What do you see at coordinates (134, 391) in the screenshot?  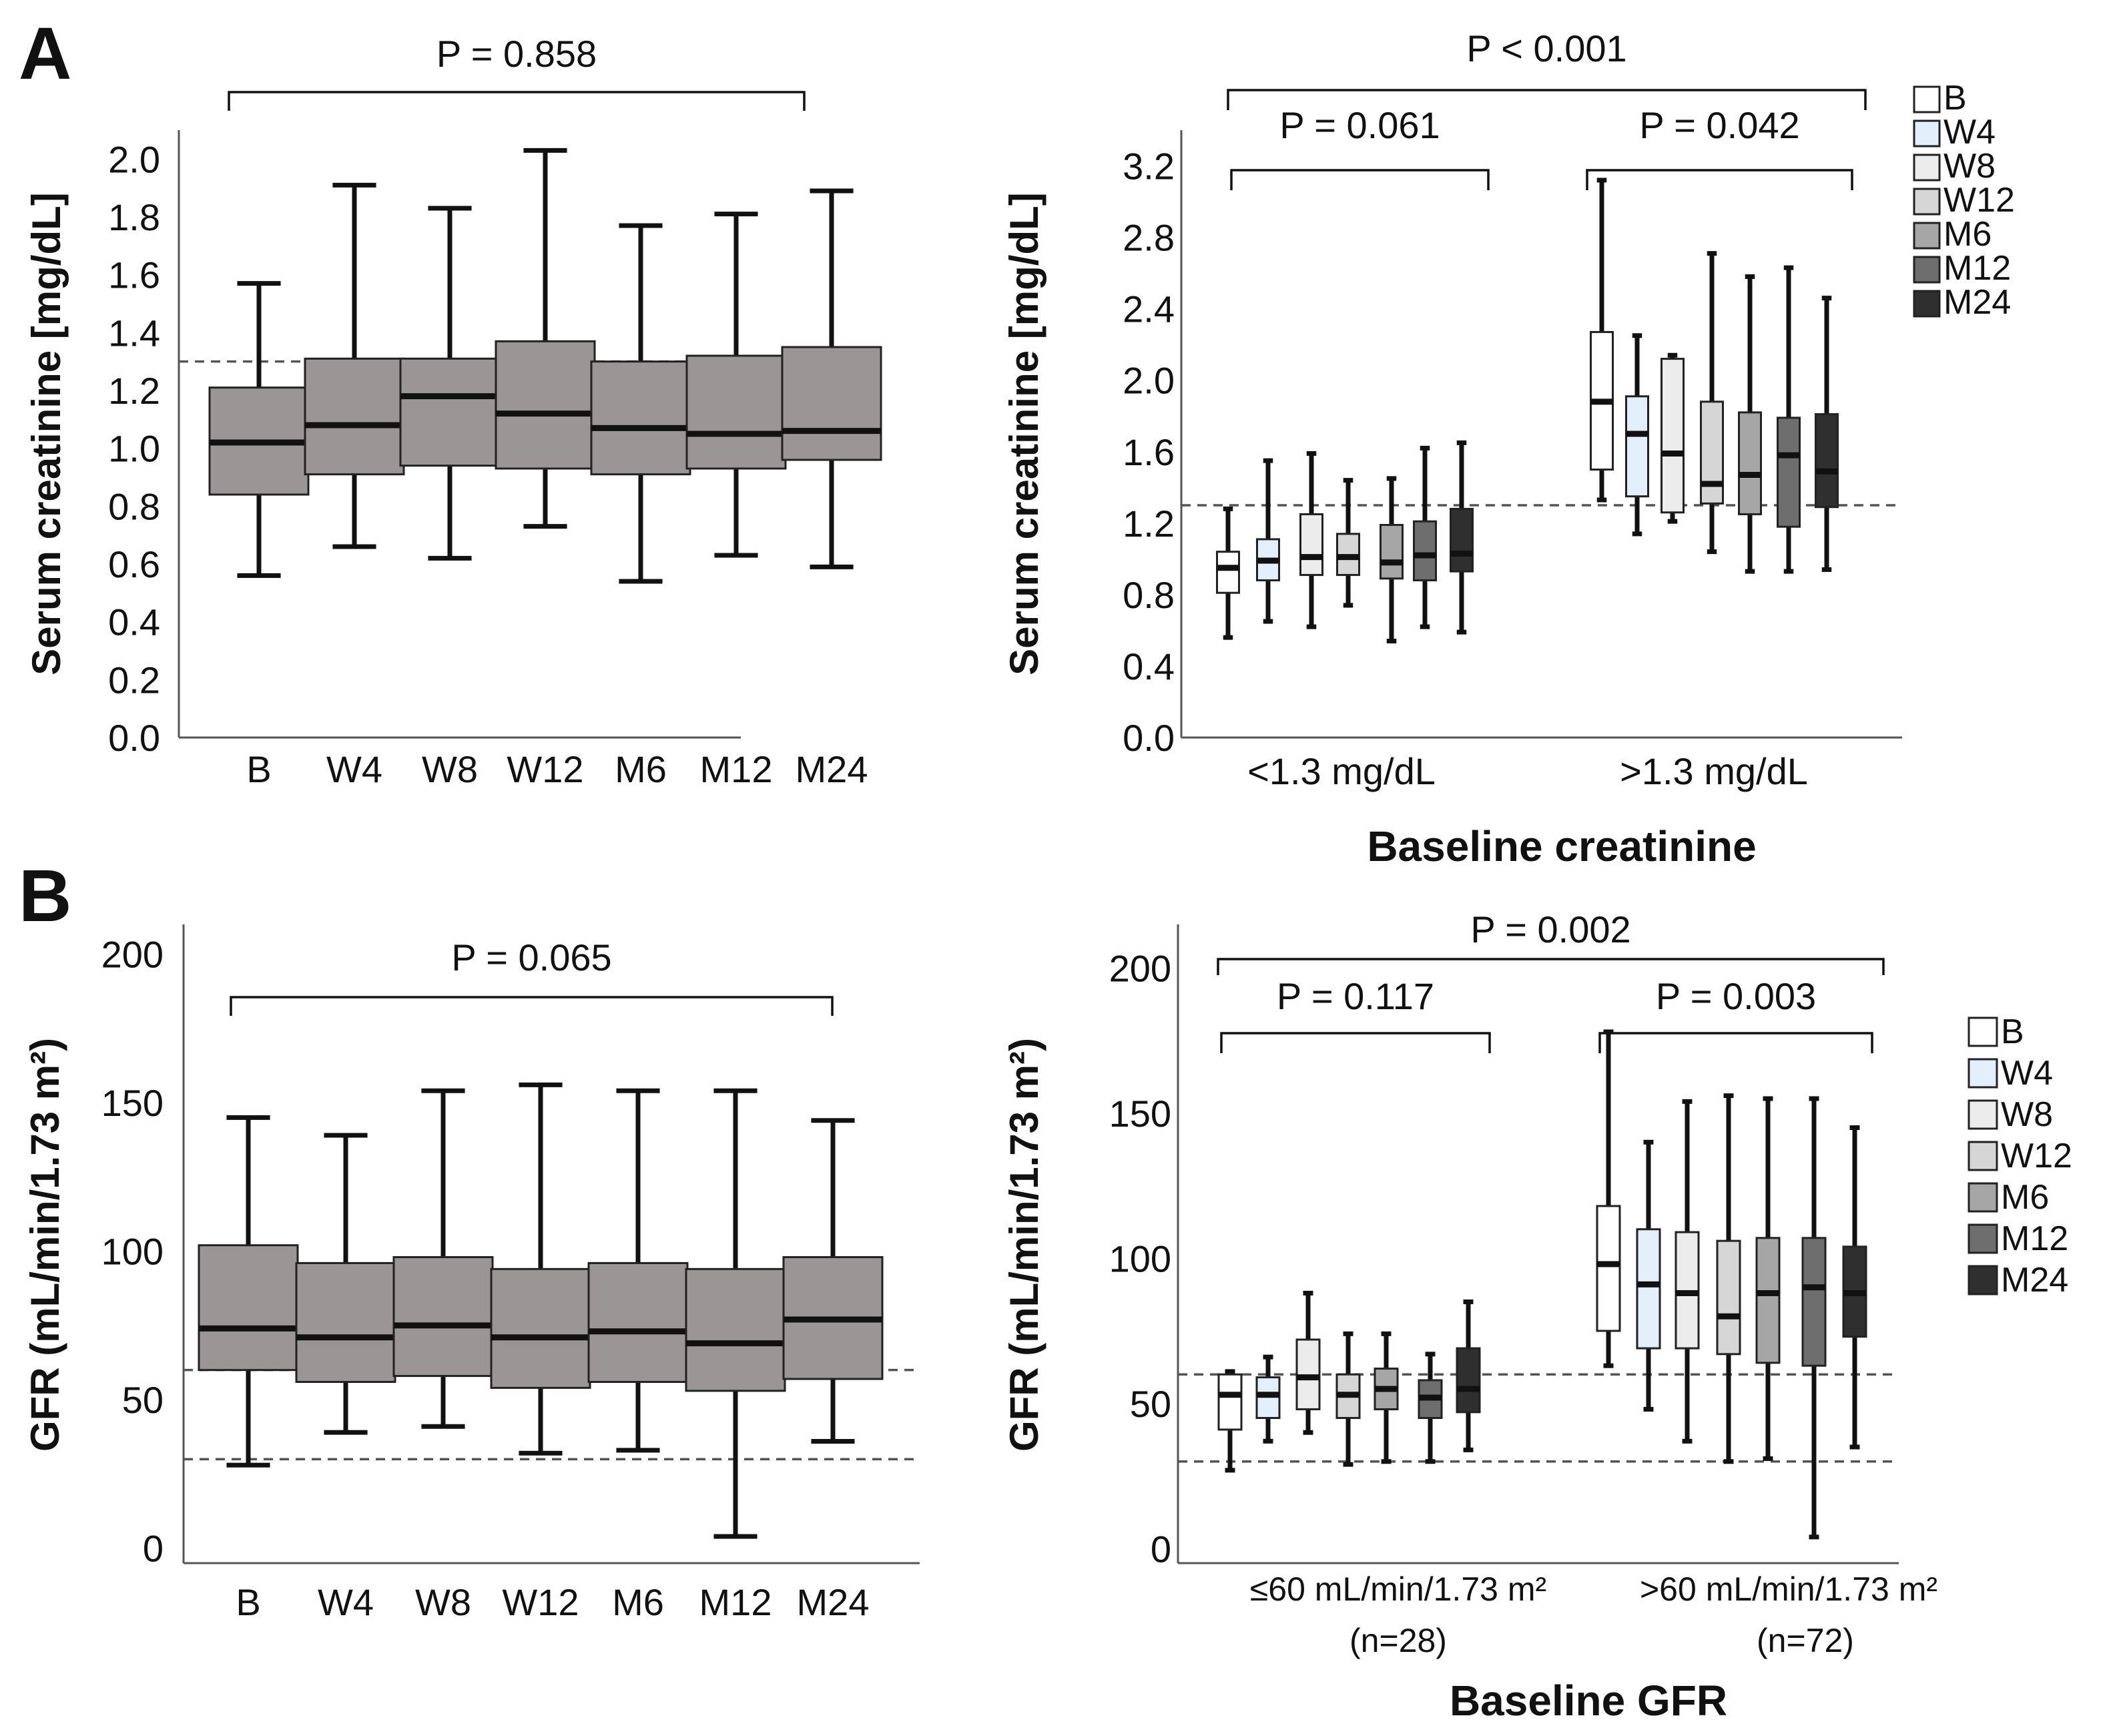 I see `y-tick-label: 1.2` at bounding box center [134, 391].